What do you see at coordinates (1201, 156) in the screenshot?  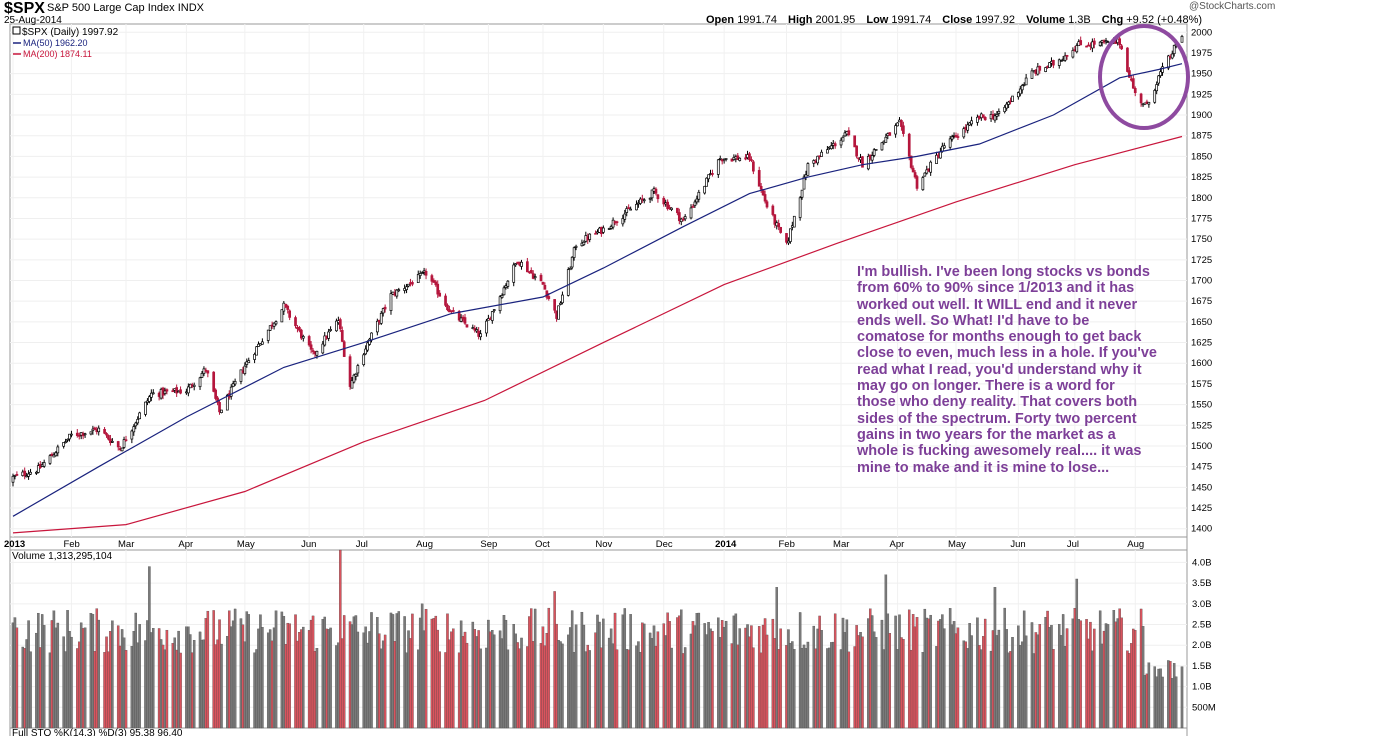 I see `price-tick-label: 1850` at bounding box center [1201, 156].